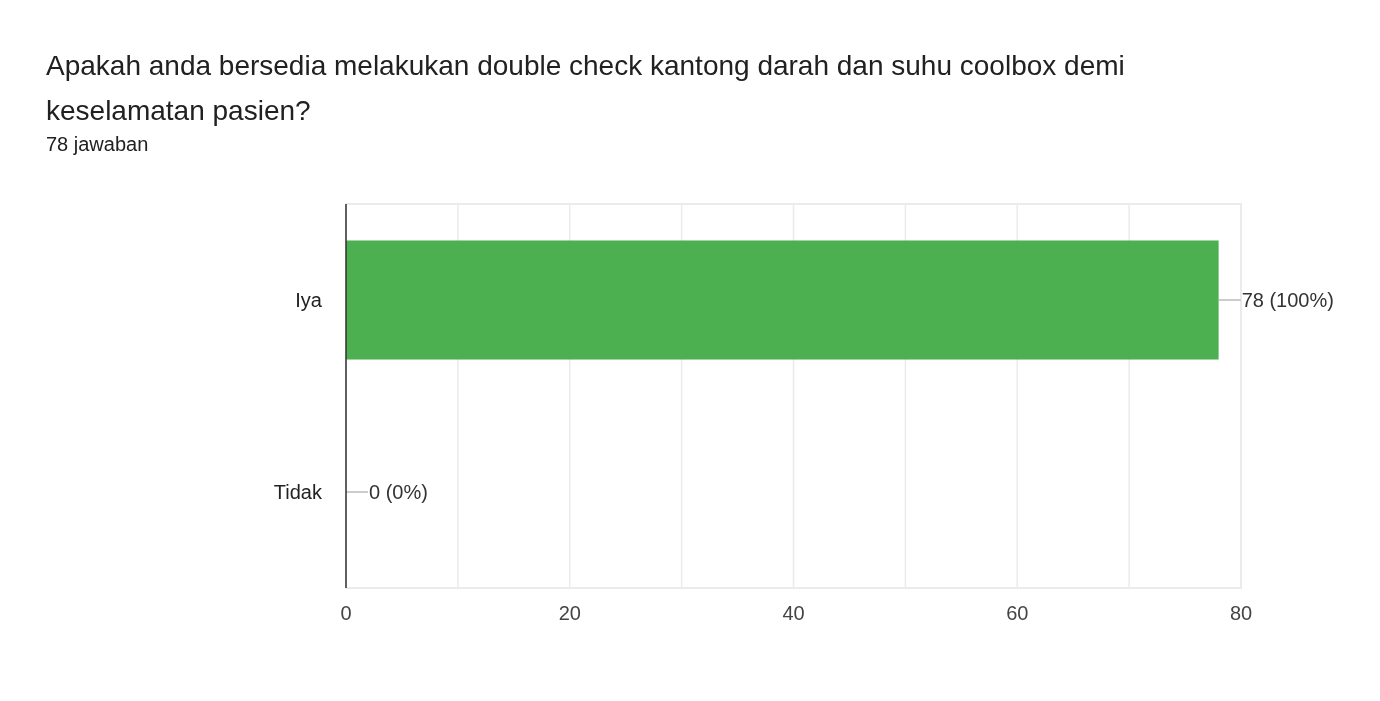 The image size is (1380, 701). Describe the element at coordinates (569, 613) in the screenshot. I see `x-tick-label: 20` at that location.